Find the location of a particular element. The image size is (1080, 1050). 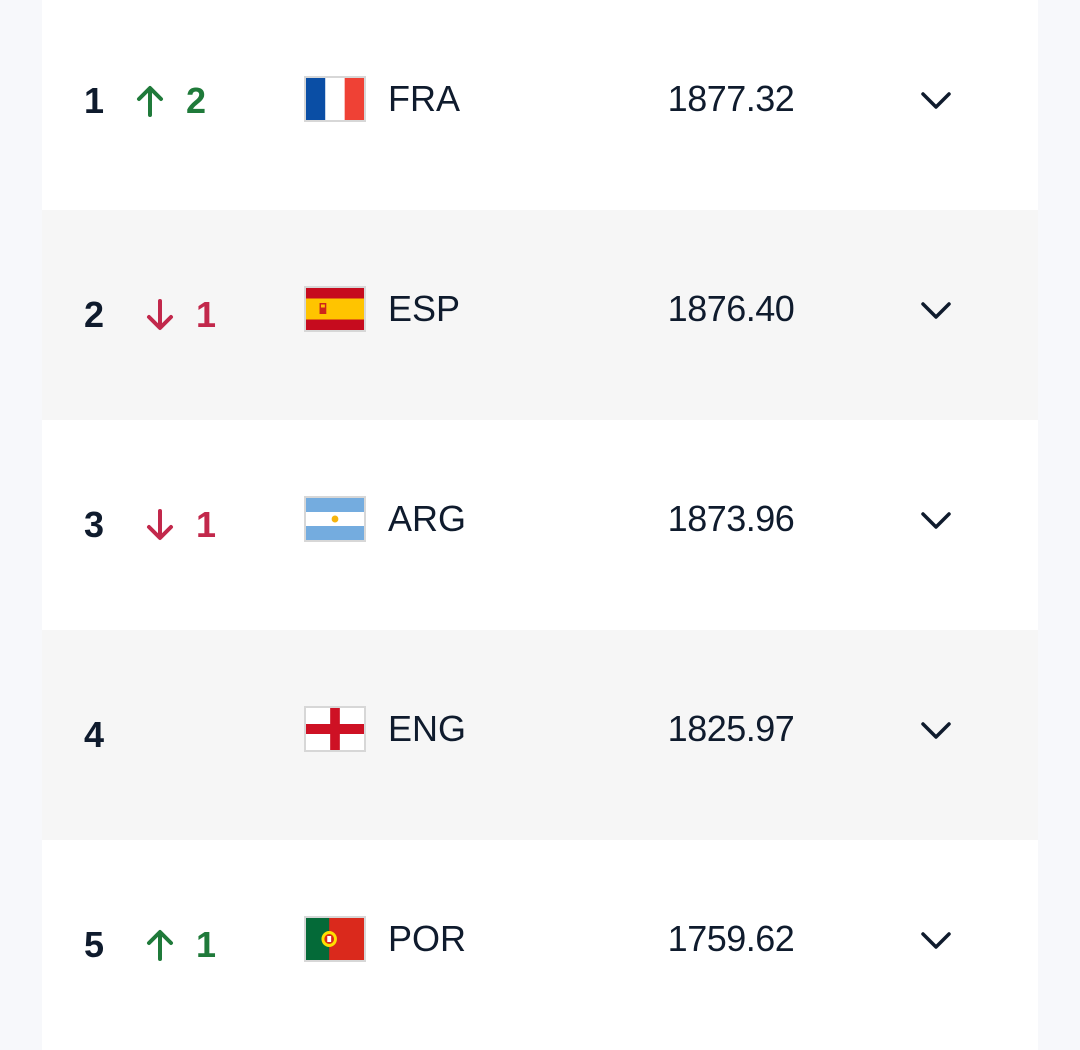

team-points: 1877.32 is located at coordinates (731, 98).